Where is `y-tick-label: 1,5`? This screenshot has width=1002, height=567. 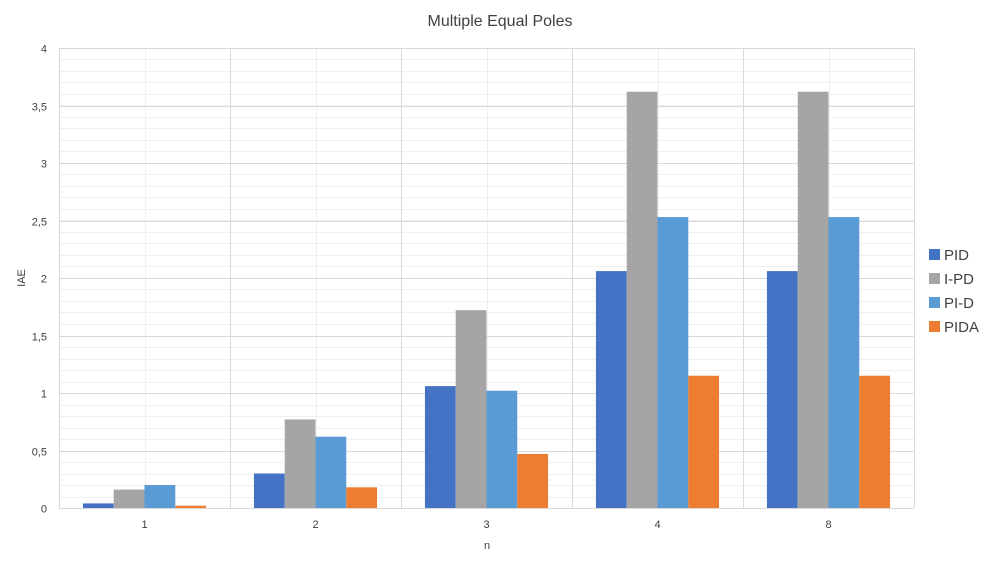
y-tick-label: 1,5 is located at coordinates (39, 338).